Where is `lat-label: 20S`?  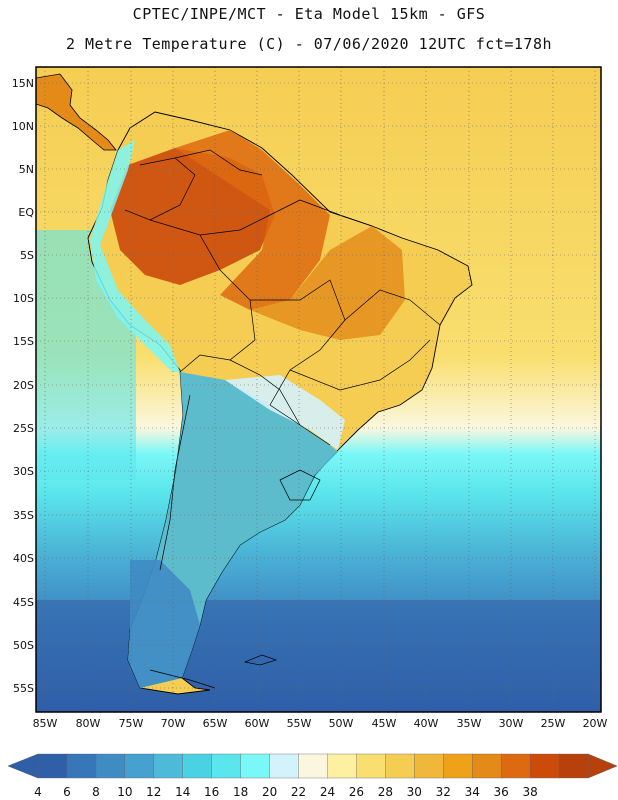 lat-label: 20S is located at coordinates (23, 385).